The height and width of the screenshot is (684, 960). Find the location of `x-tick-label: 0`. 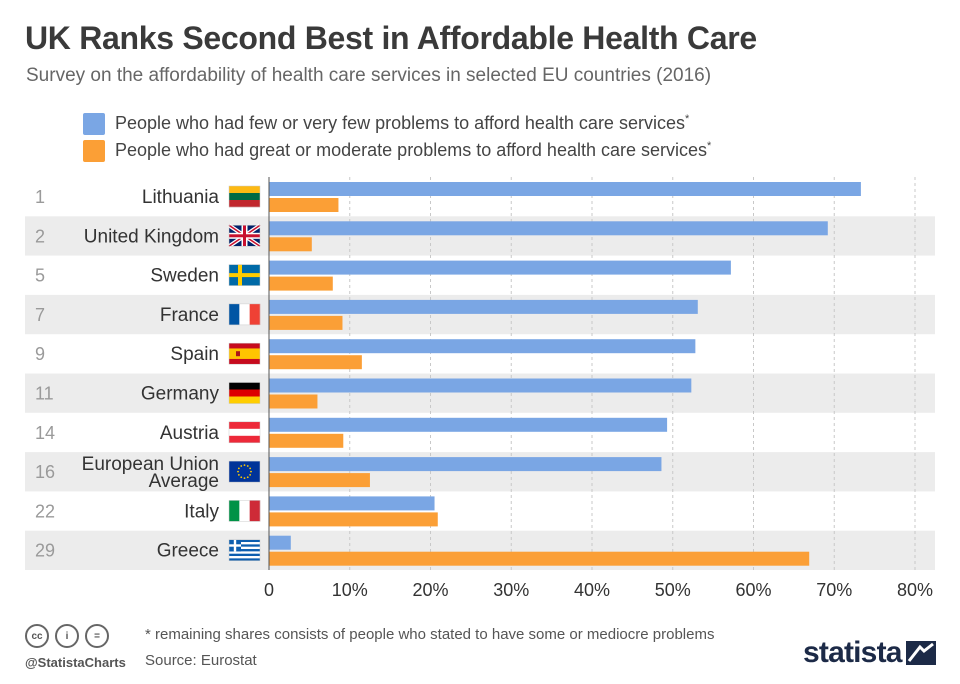

x-tick-label: 0 is located at coordinates (269, 590).